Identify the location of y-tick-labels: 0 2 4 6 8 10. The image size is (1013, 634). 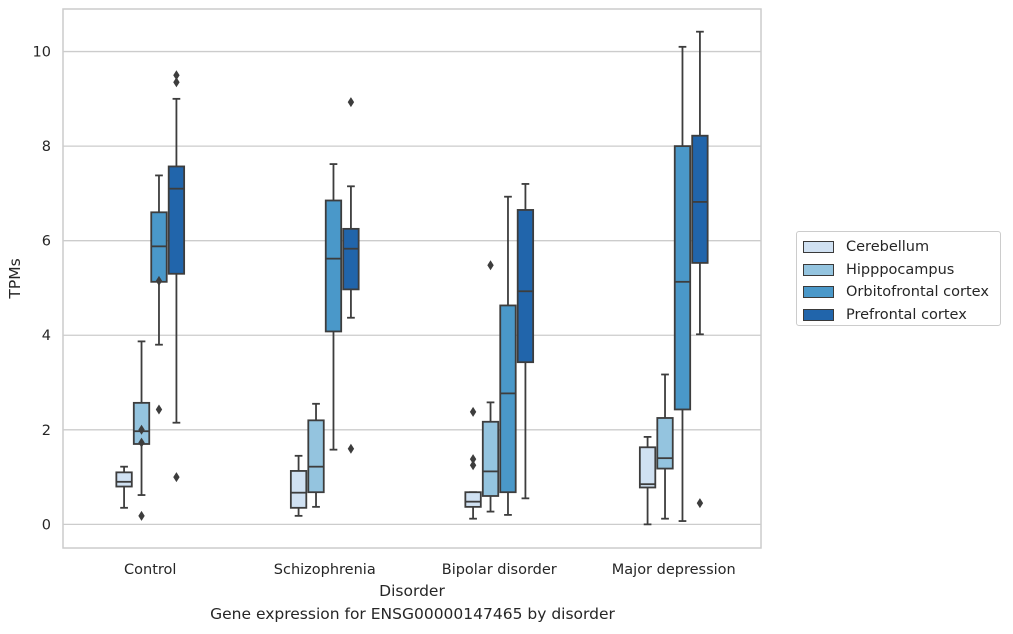
(42, 289).